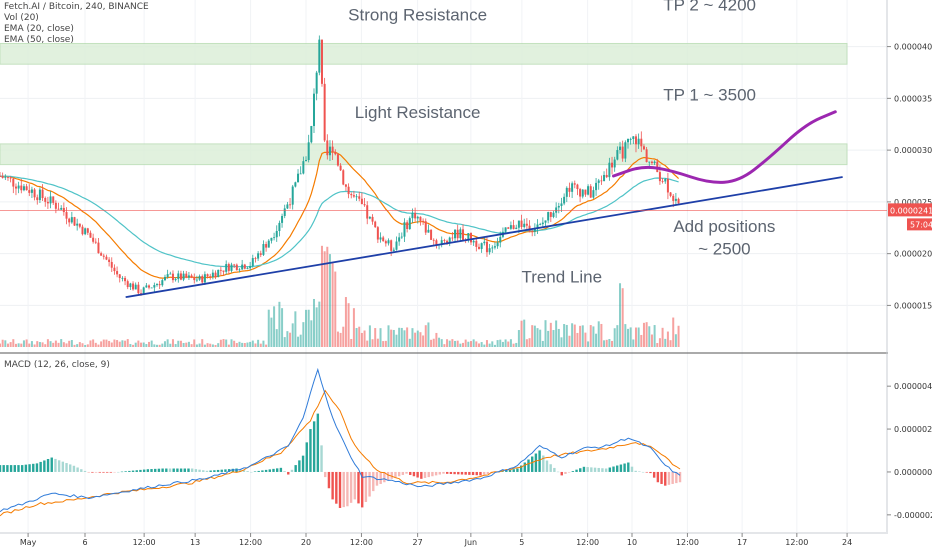  Describe the element at coordinates (424, 154) in the screenshot. I see `resistance-zone` at that location.